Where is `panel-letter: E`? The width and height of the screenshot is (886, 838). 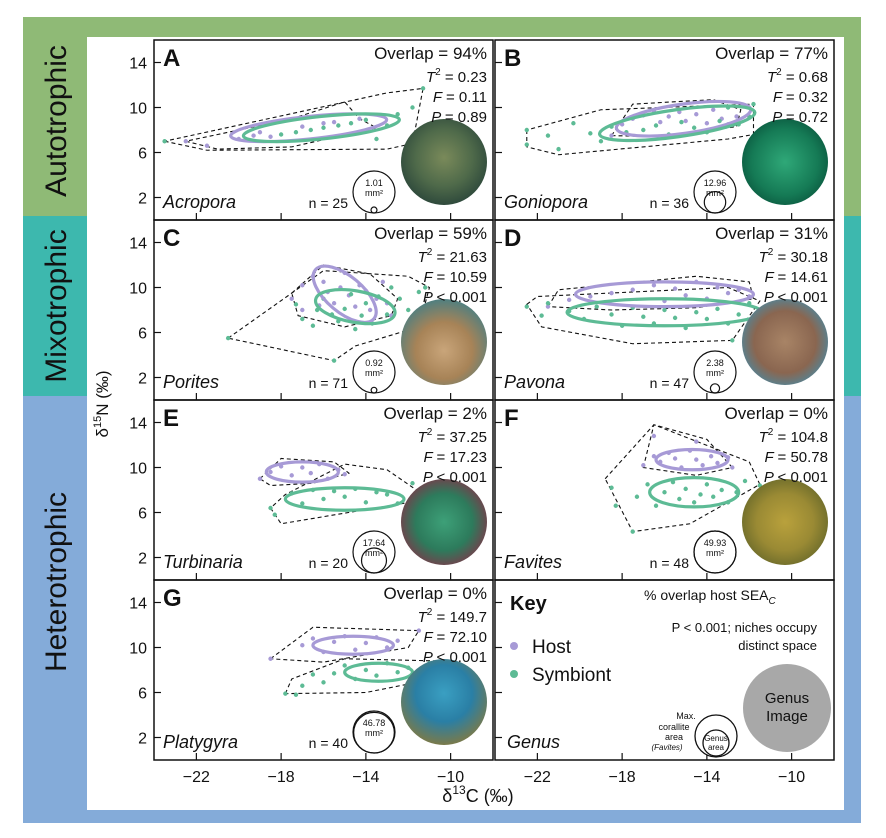
panel-letter: E is located at coordinates (171, 418).